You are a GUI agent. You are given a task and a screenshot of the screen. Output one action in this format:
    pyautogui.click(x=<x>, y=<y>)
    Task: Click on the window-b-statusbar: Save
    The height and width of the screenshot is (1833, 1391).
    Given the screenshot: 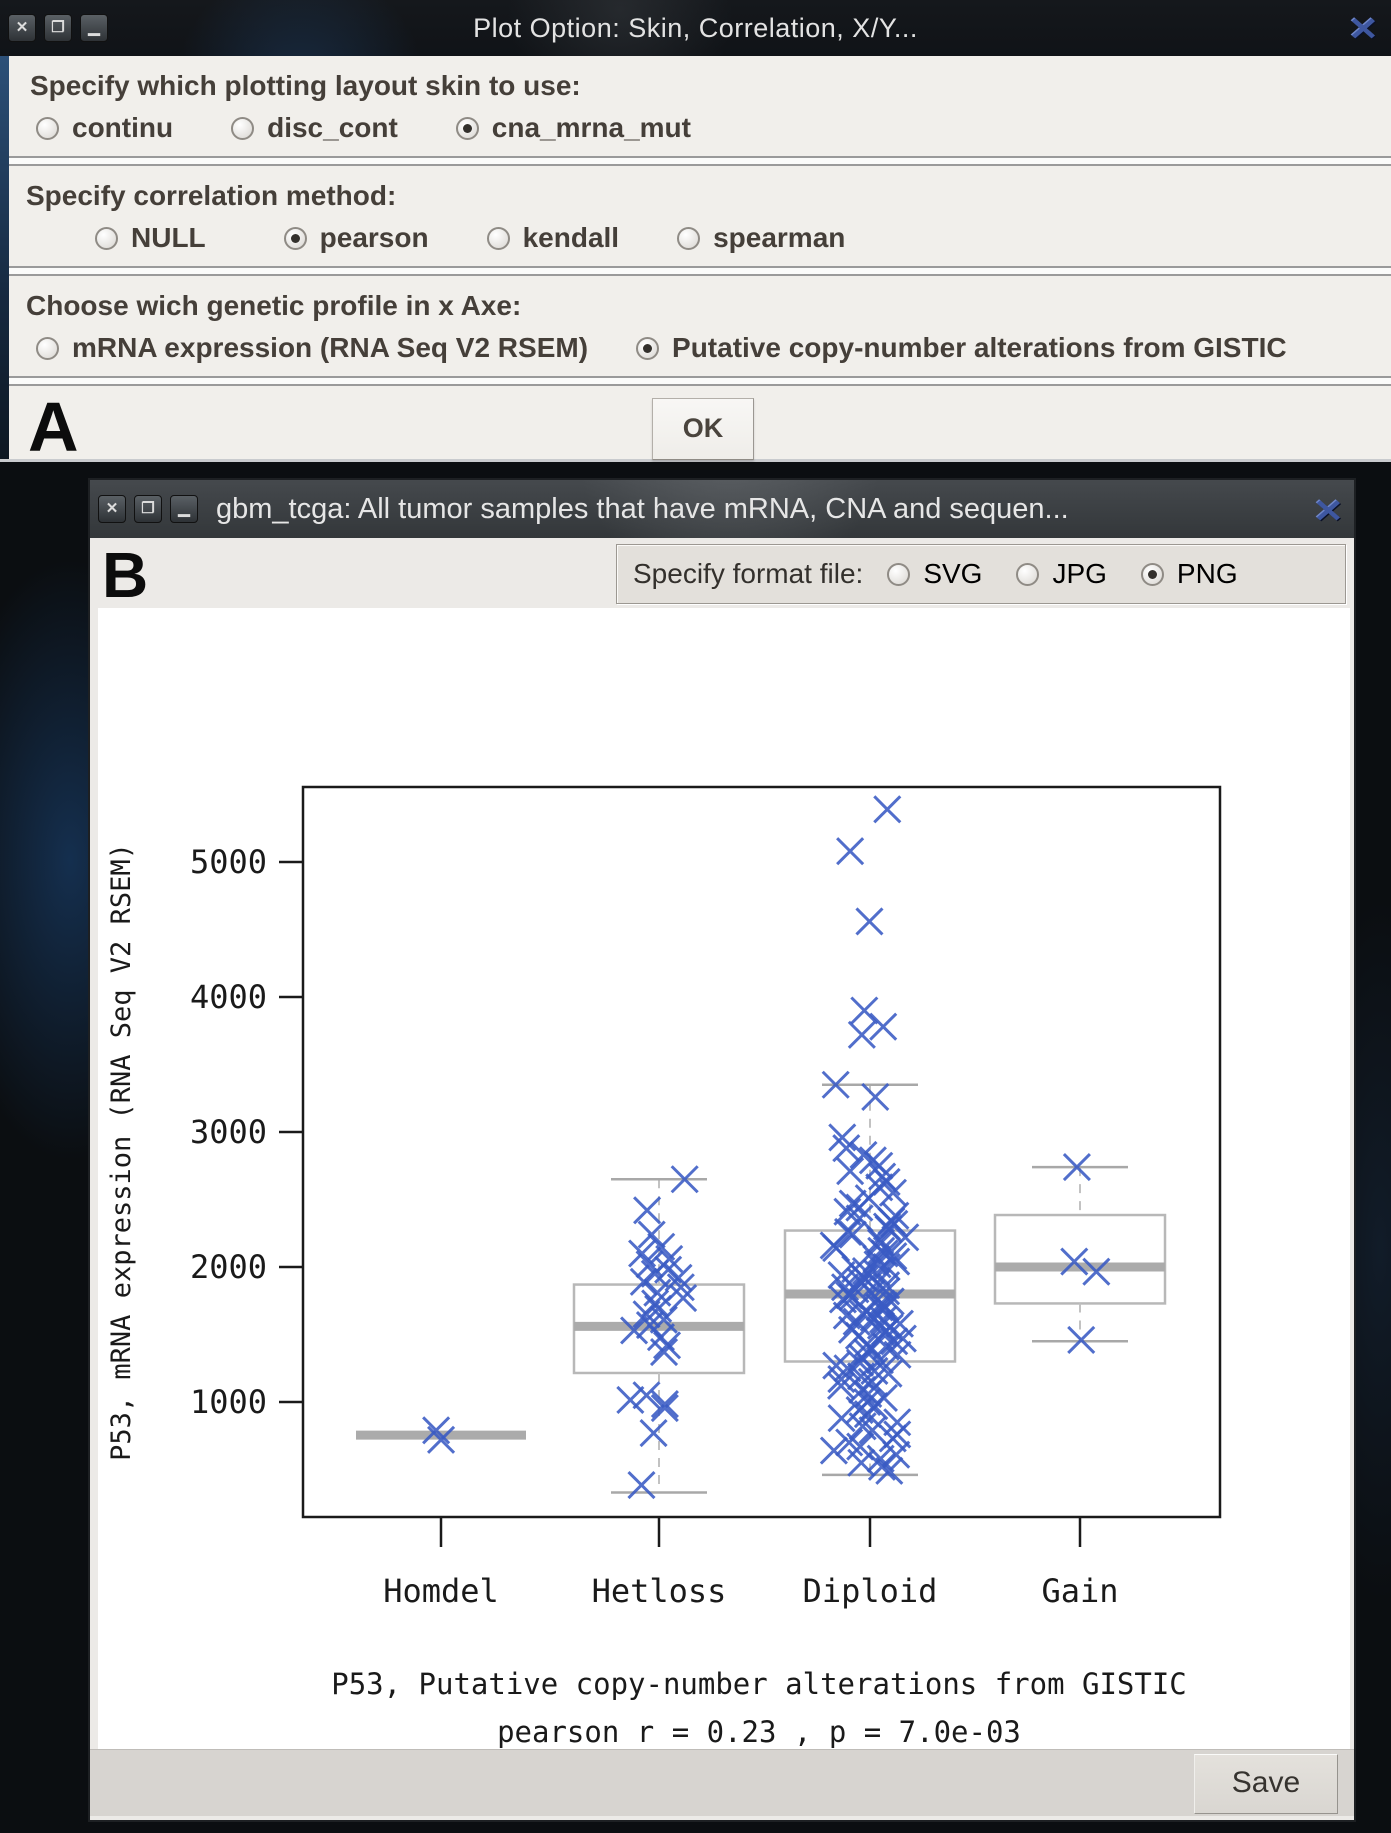 What is the action you would take?
    pyautogui.click(x=722, y=1782)
    